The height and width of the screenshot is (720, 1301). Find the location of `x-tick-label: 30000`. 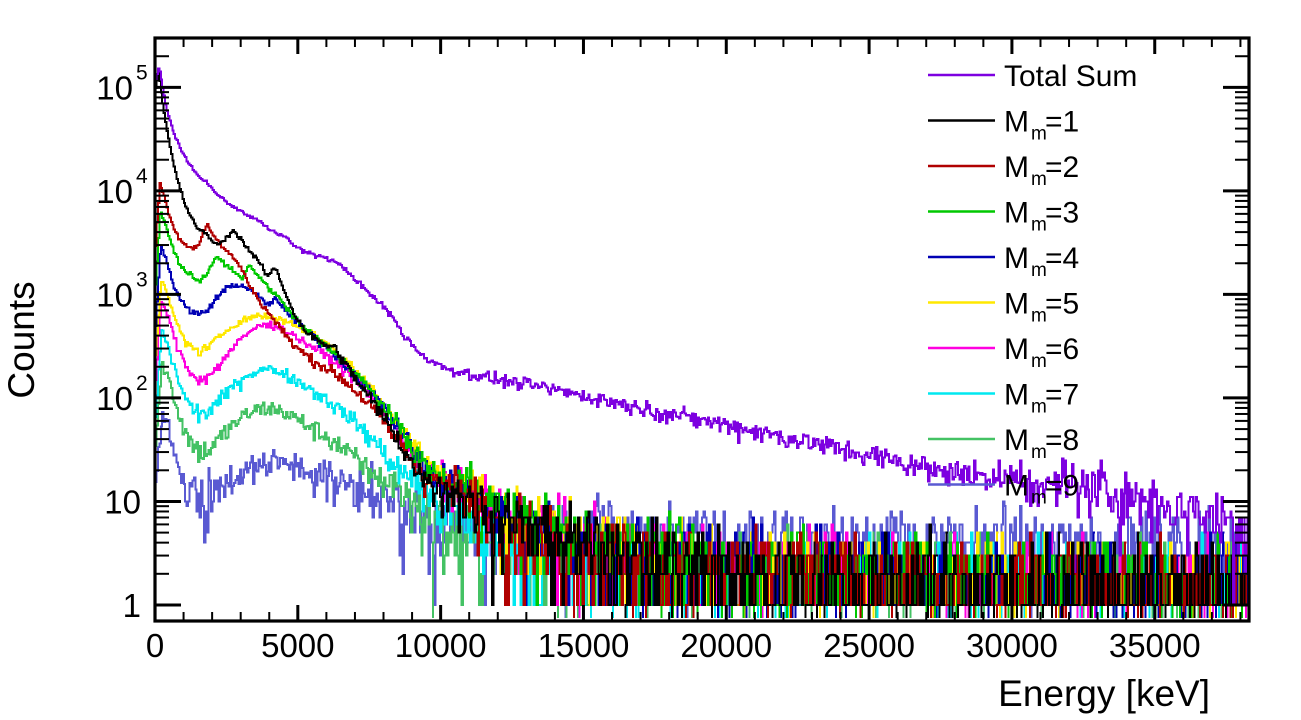

x-tick-label: 30000 is located at coordinates (1012, 645).